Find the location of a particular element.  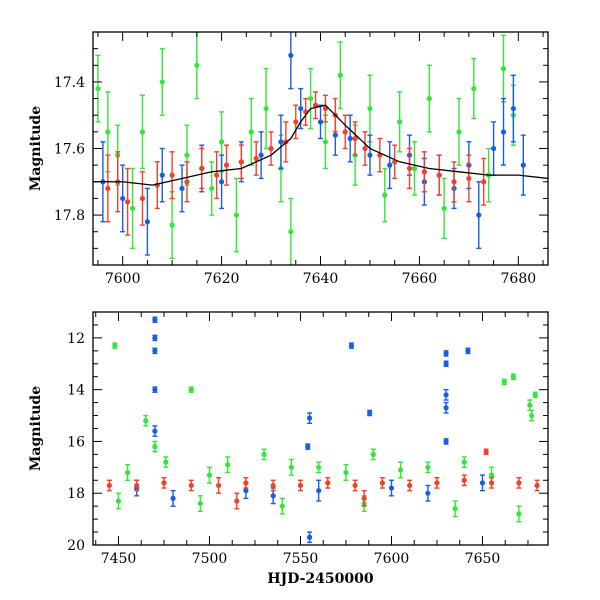

y-tick-label: 16 is located at coordinates (76, 442).